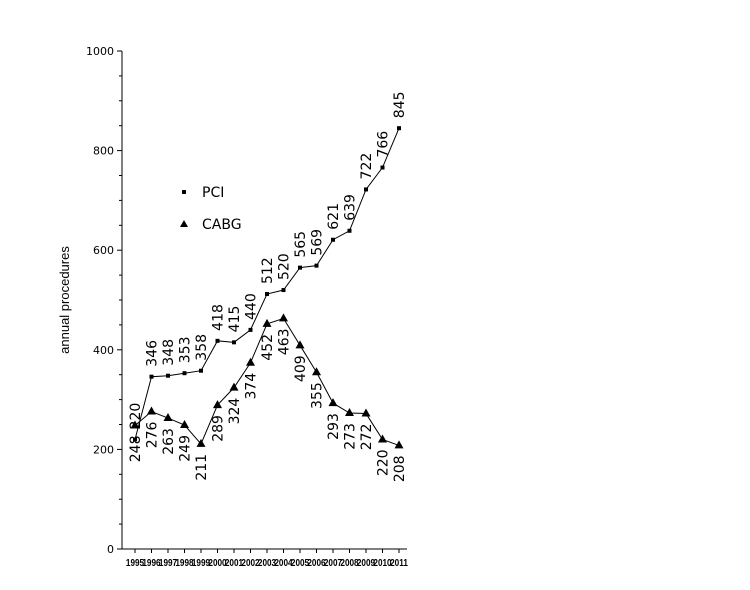 This screenshot has width=750, height=590. What do you see at coordinates (367, 166) in the screenshot?
I see `data-label-pci: 722` at bounding box center [367, 166].